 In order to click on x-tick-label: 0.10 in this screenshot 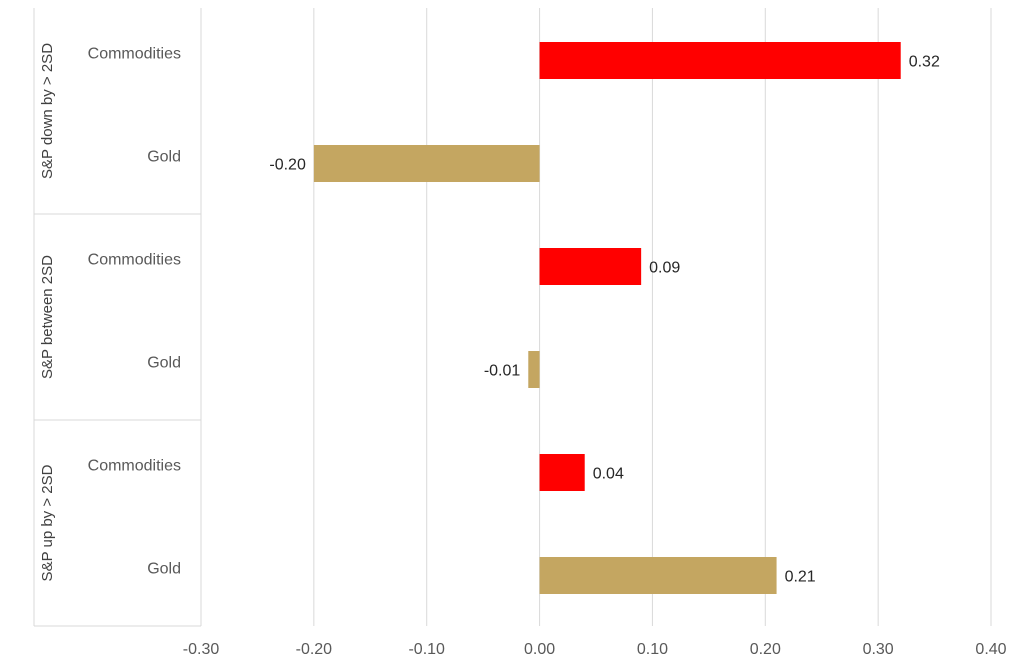, I will do `click(652, 649)`.